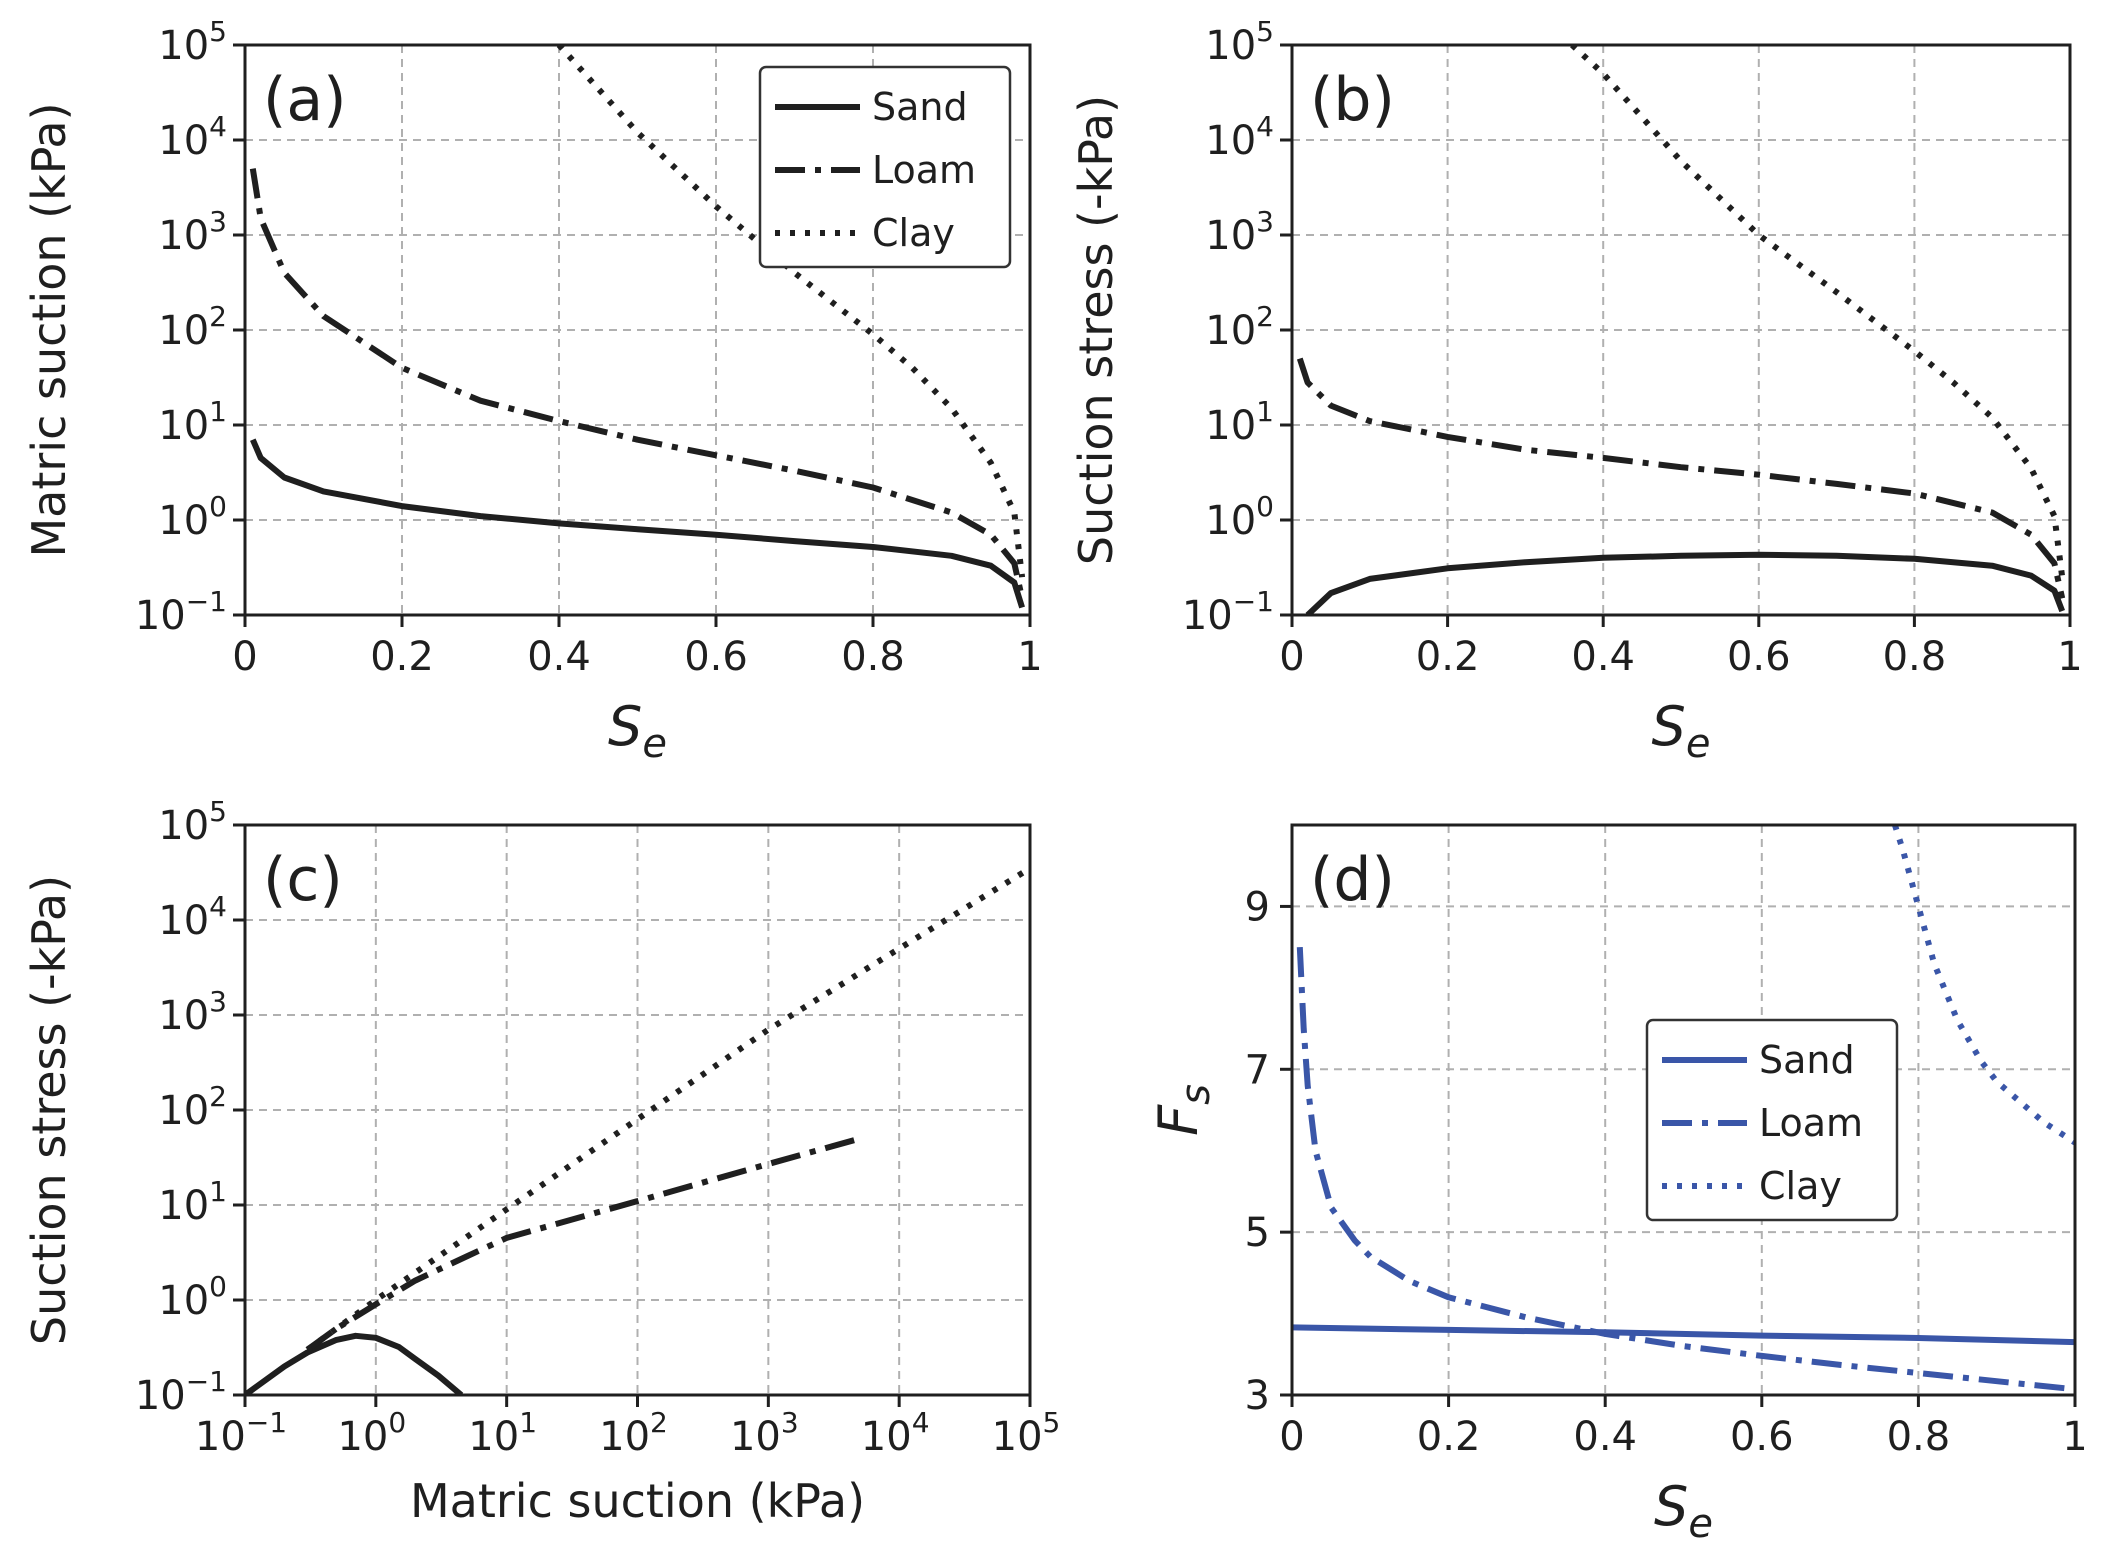 Image resolution: width=2106 pixels, height=1552 pixels. I want to click on y-tick-label: 7, so click(1257, 1070).